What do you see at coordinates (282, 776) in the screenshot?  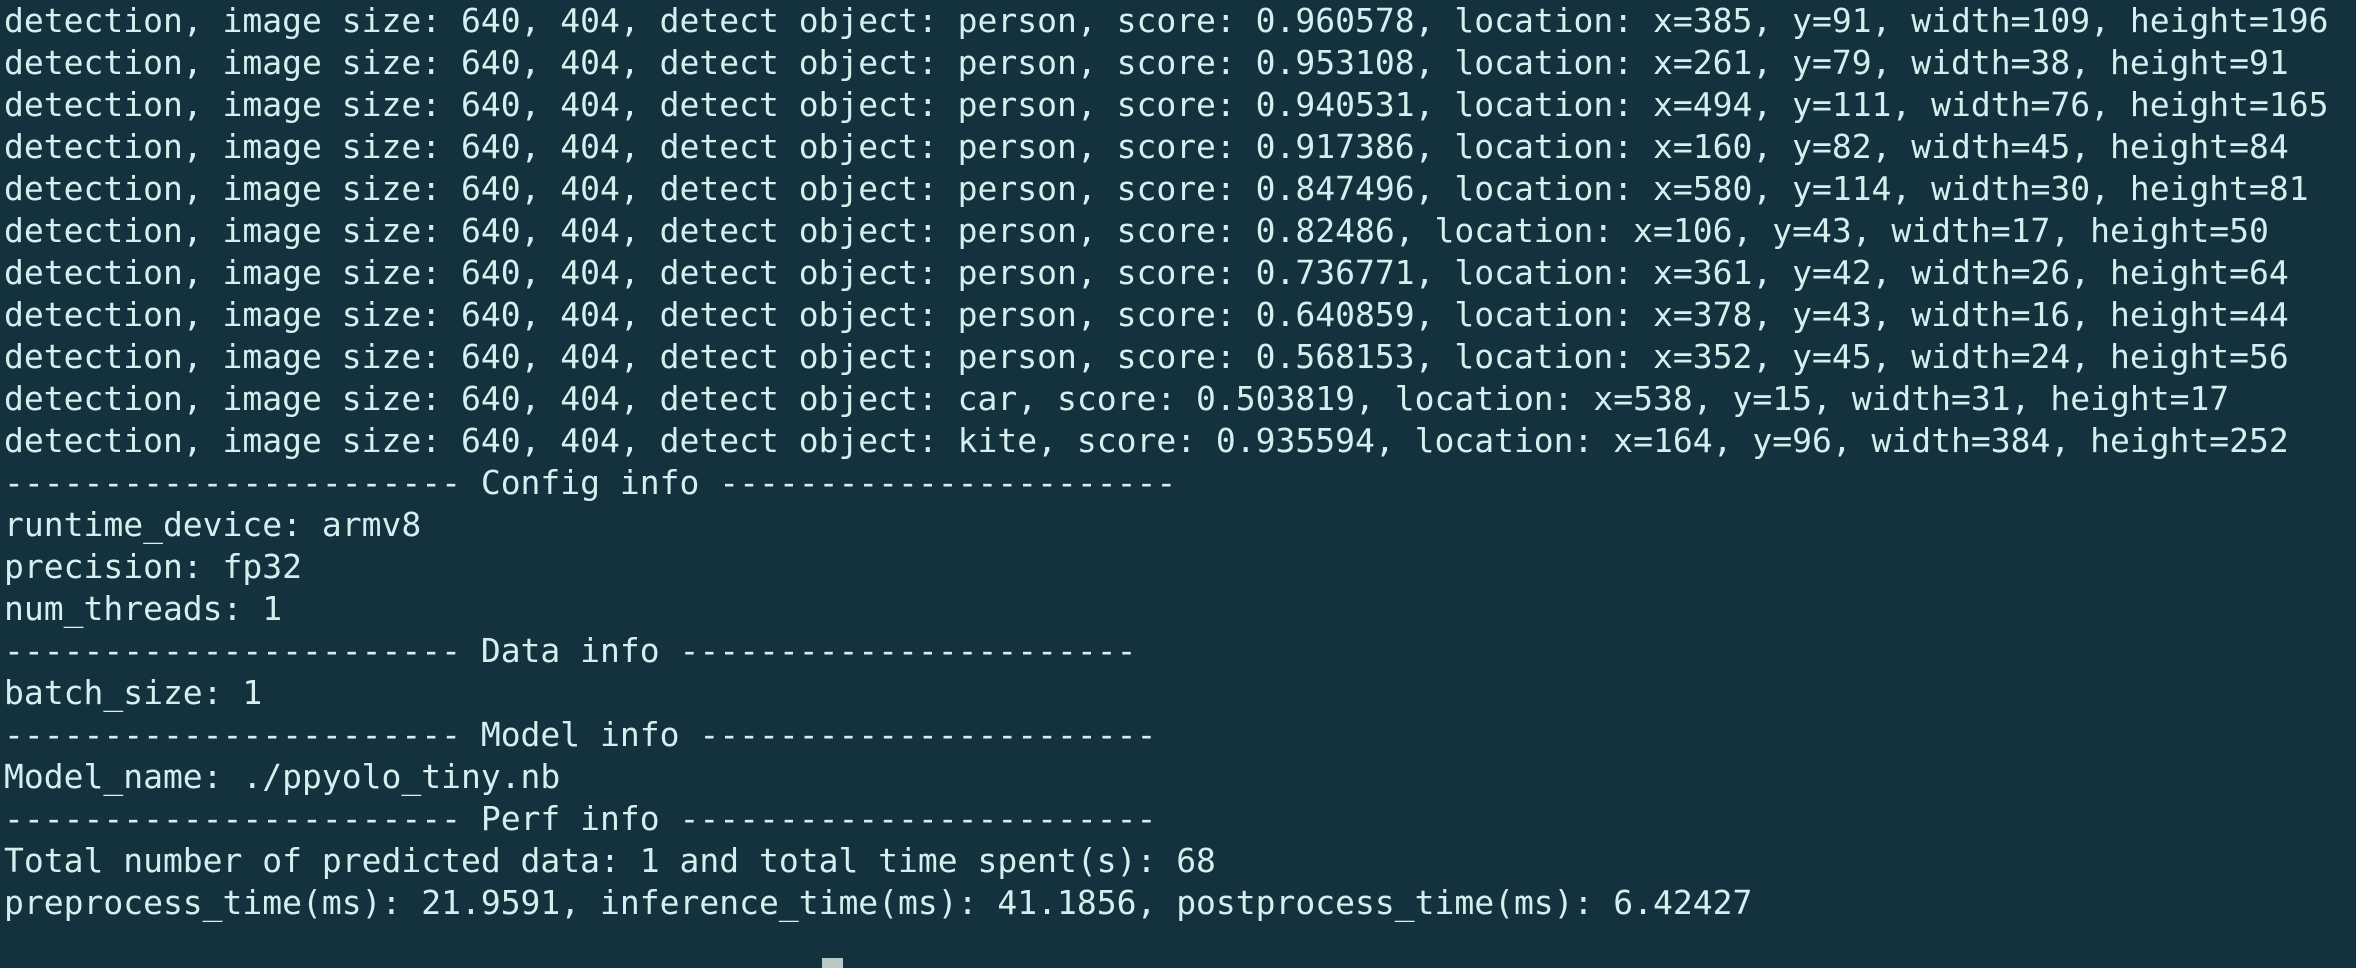 I see `terminal-line: Model_name: ./ppyolo_tiny.nb` at bounding box center [282, 776].